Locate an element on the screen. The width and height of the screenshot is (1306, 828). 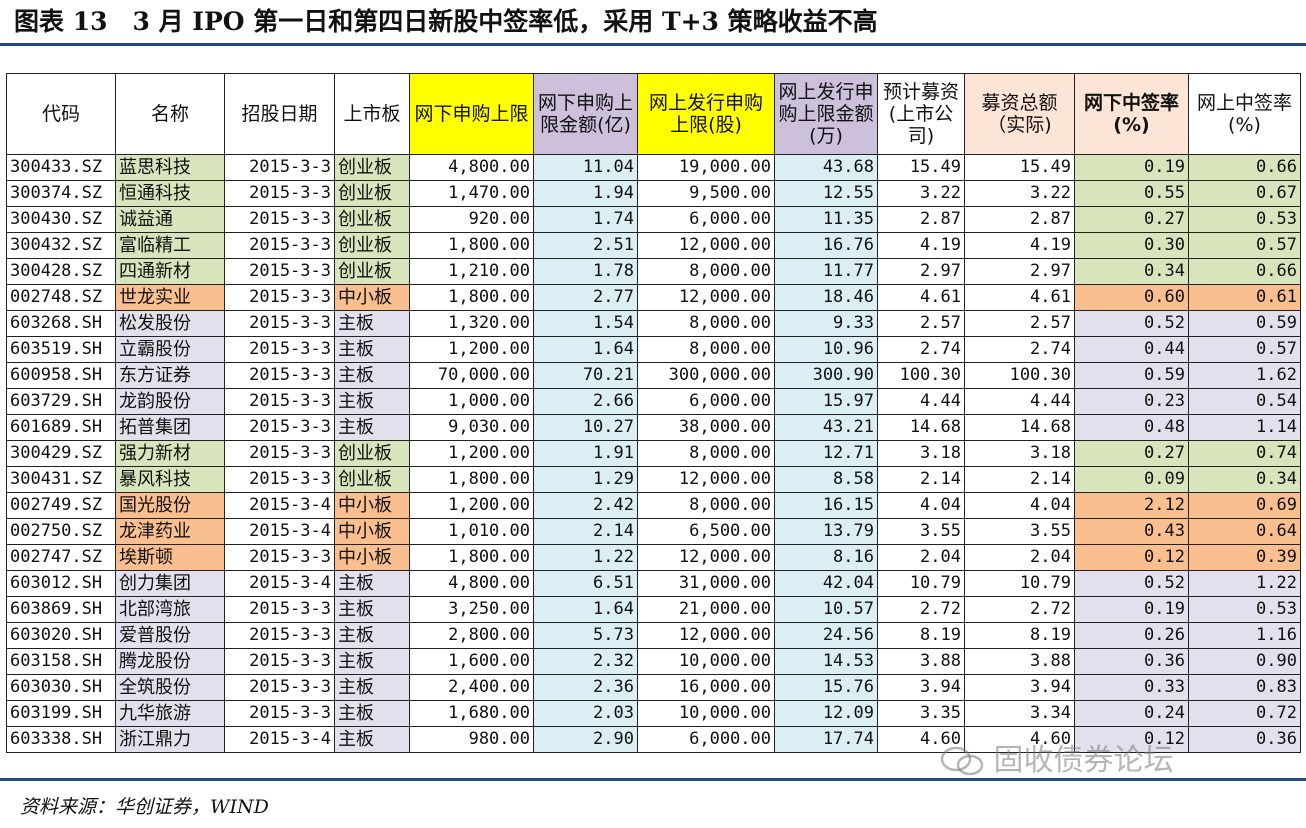
cell-actual-raise: 2.97 is located at coordinates (1019, 271).